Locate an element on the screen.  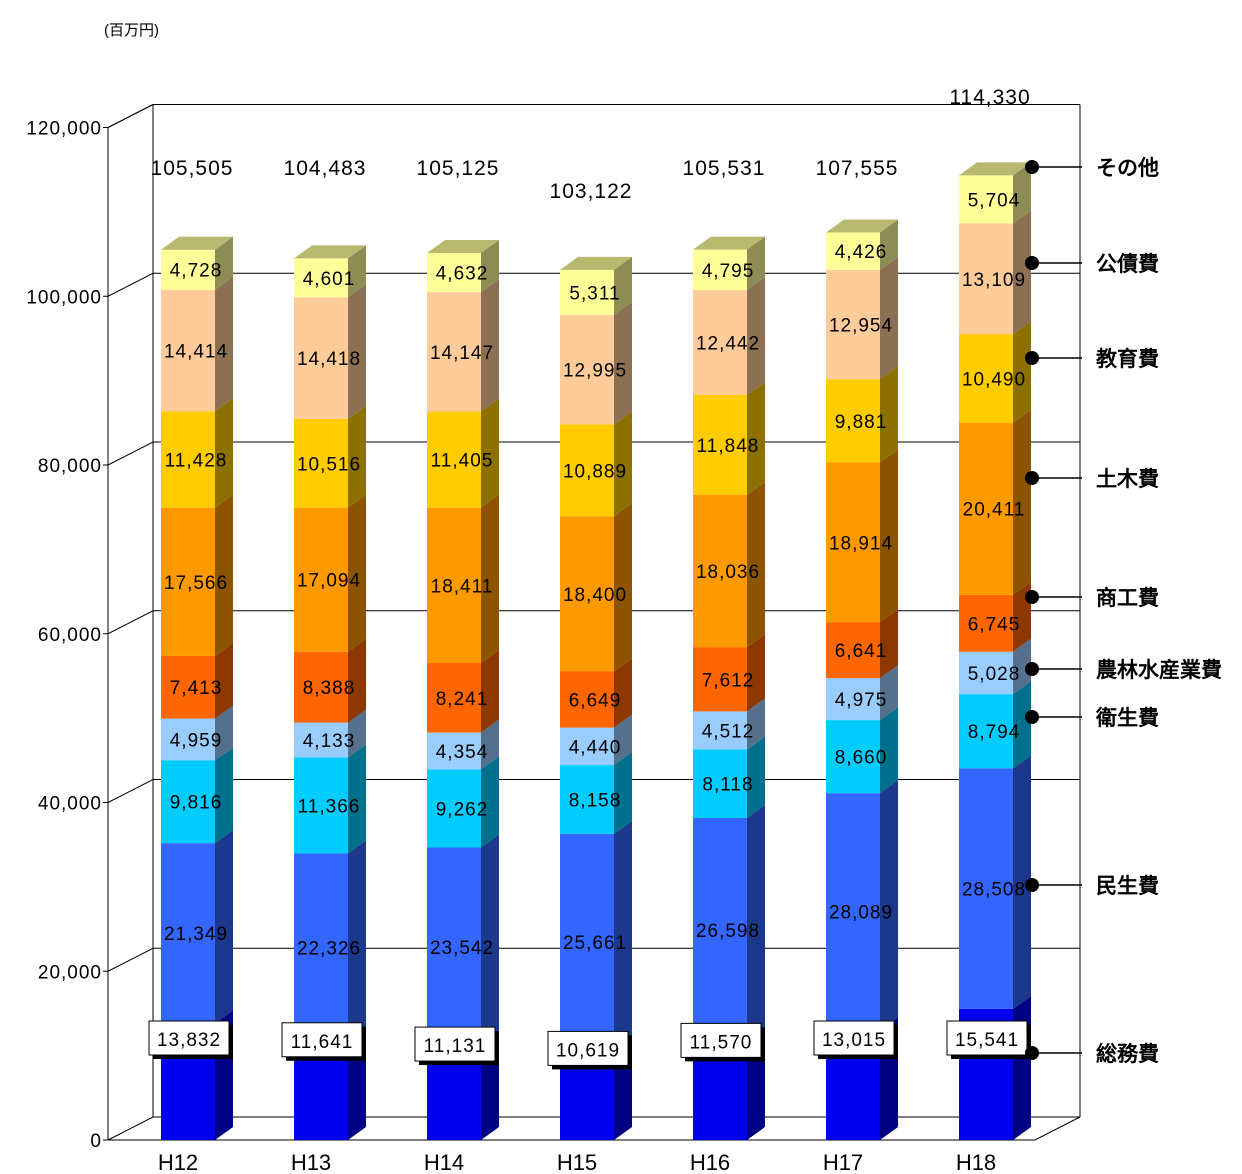
value-label: 11,405 is located at coordinates (462, 461).